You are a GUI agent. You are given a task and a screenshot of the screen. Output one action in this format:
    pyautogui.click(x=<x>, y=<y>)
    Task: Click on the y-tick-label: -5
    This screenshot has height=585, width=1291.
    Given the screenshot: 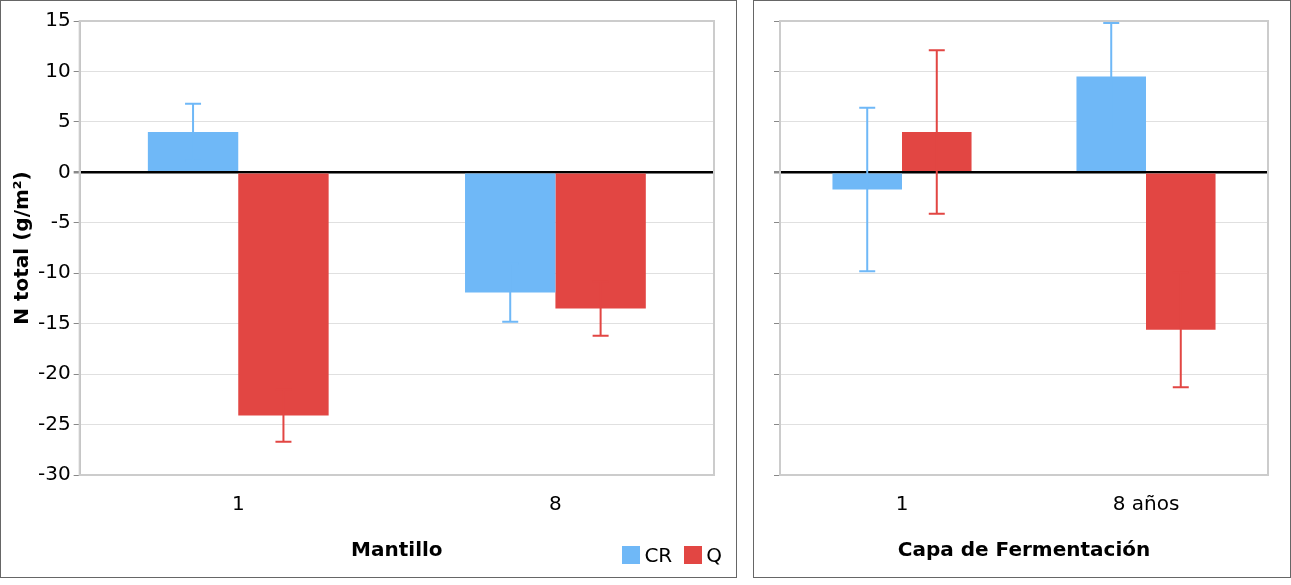 What is the action you would take?
    pyautogui.click(x=60, y=220)
    